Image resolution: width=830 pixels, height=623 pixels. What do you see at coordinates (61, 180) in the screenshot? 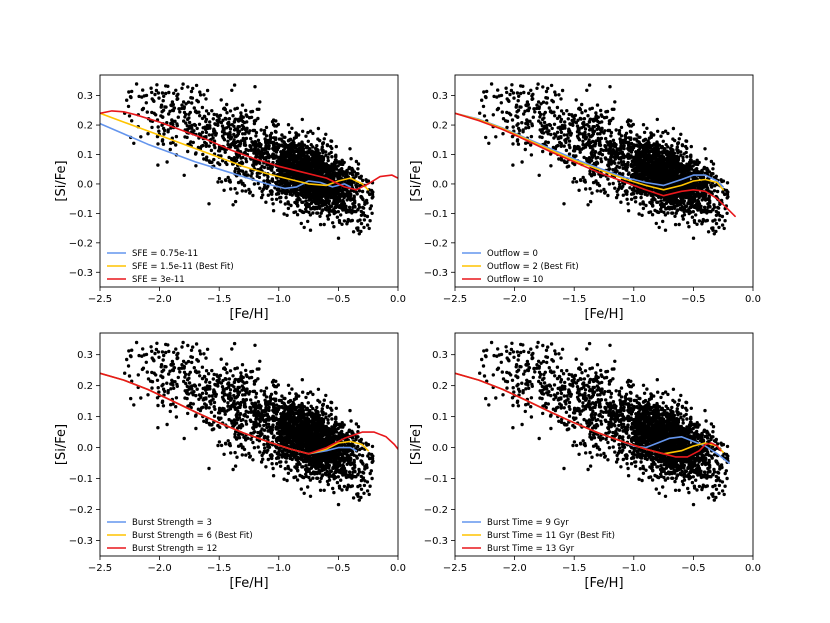
I see `y-axis-label: [Si/Fe]` at bounding box center [61, 180].